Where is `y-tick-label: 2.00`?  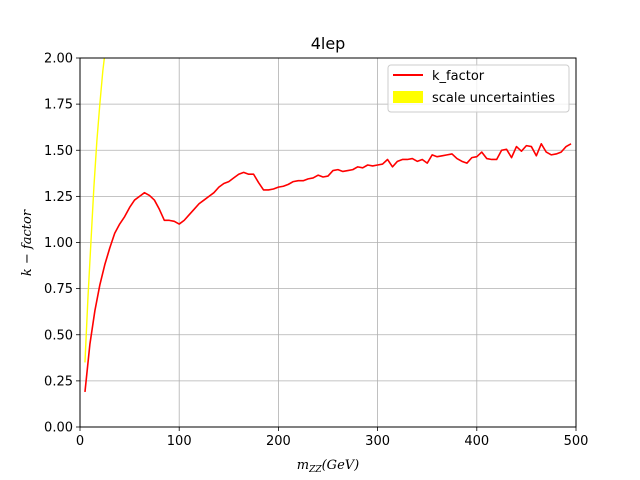
y-tick-label: 2.00 is located at coordinates (58, 59).